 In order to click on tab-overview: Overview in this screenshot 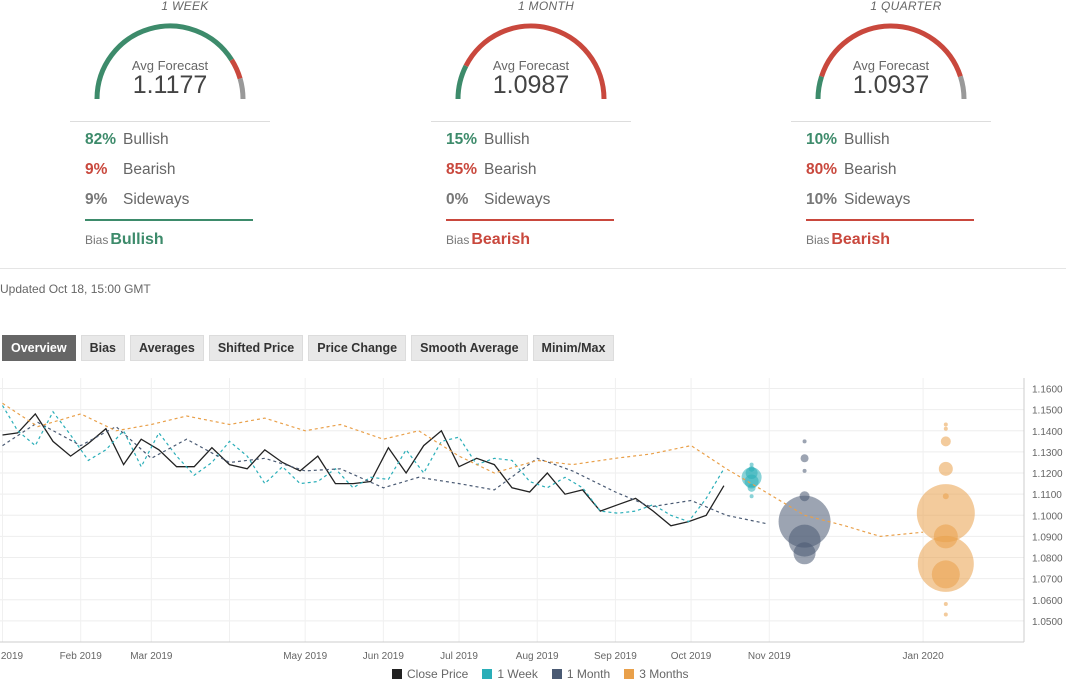, I will do `click(39, 348)`.